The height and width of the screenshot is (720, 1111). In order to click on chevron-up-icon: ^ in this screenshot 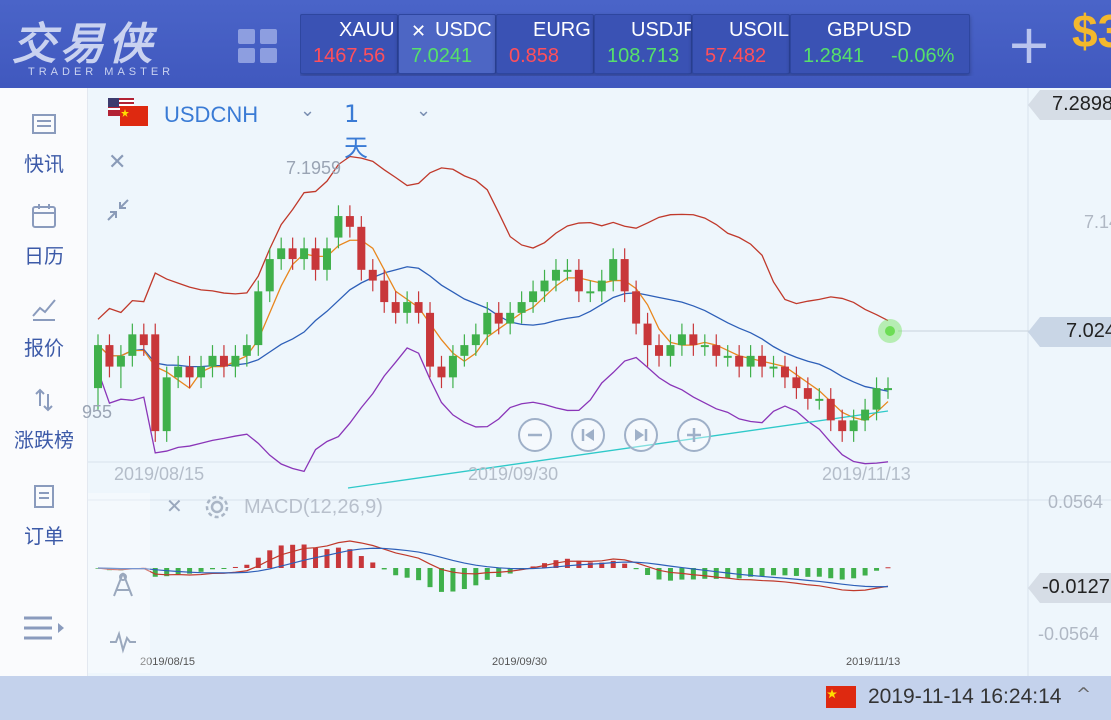, I will do `click(1084, 694)`.